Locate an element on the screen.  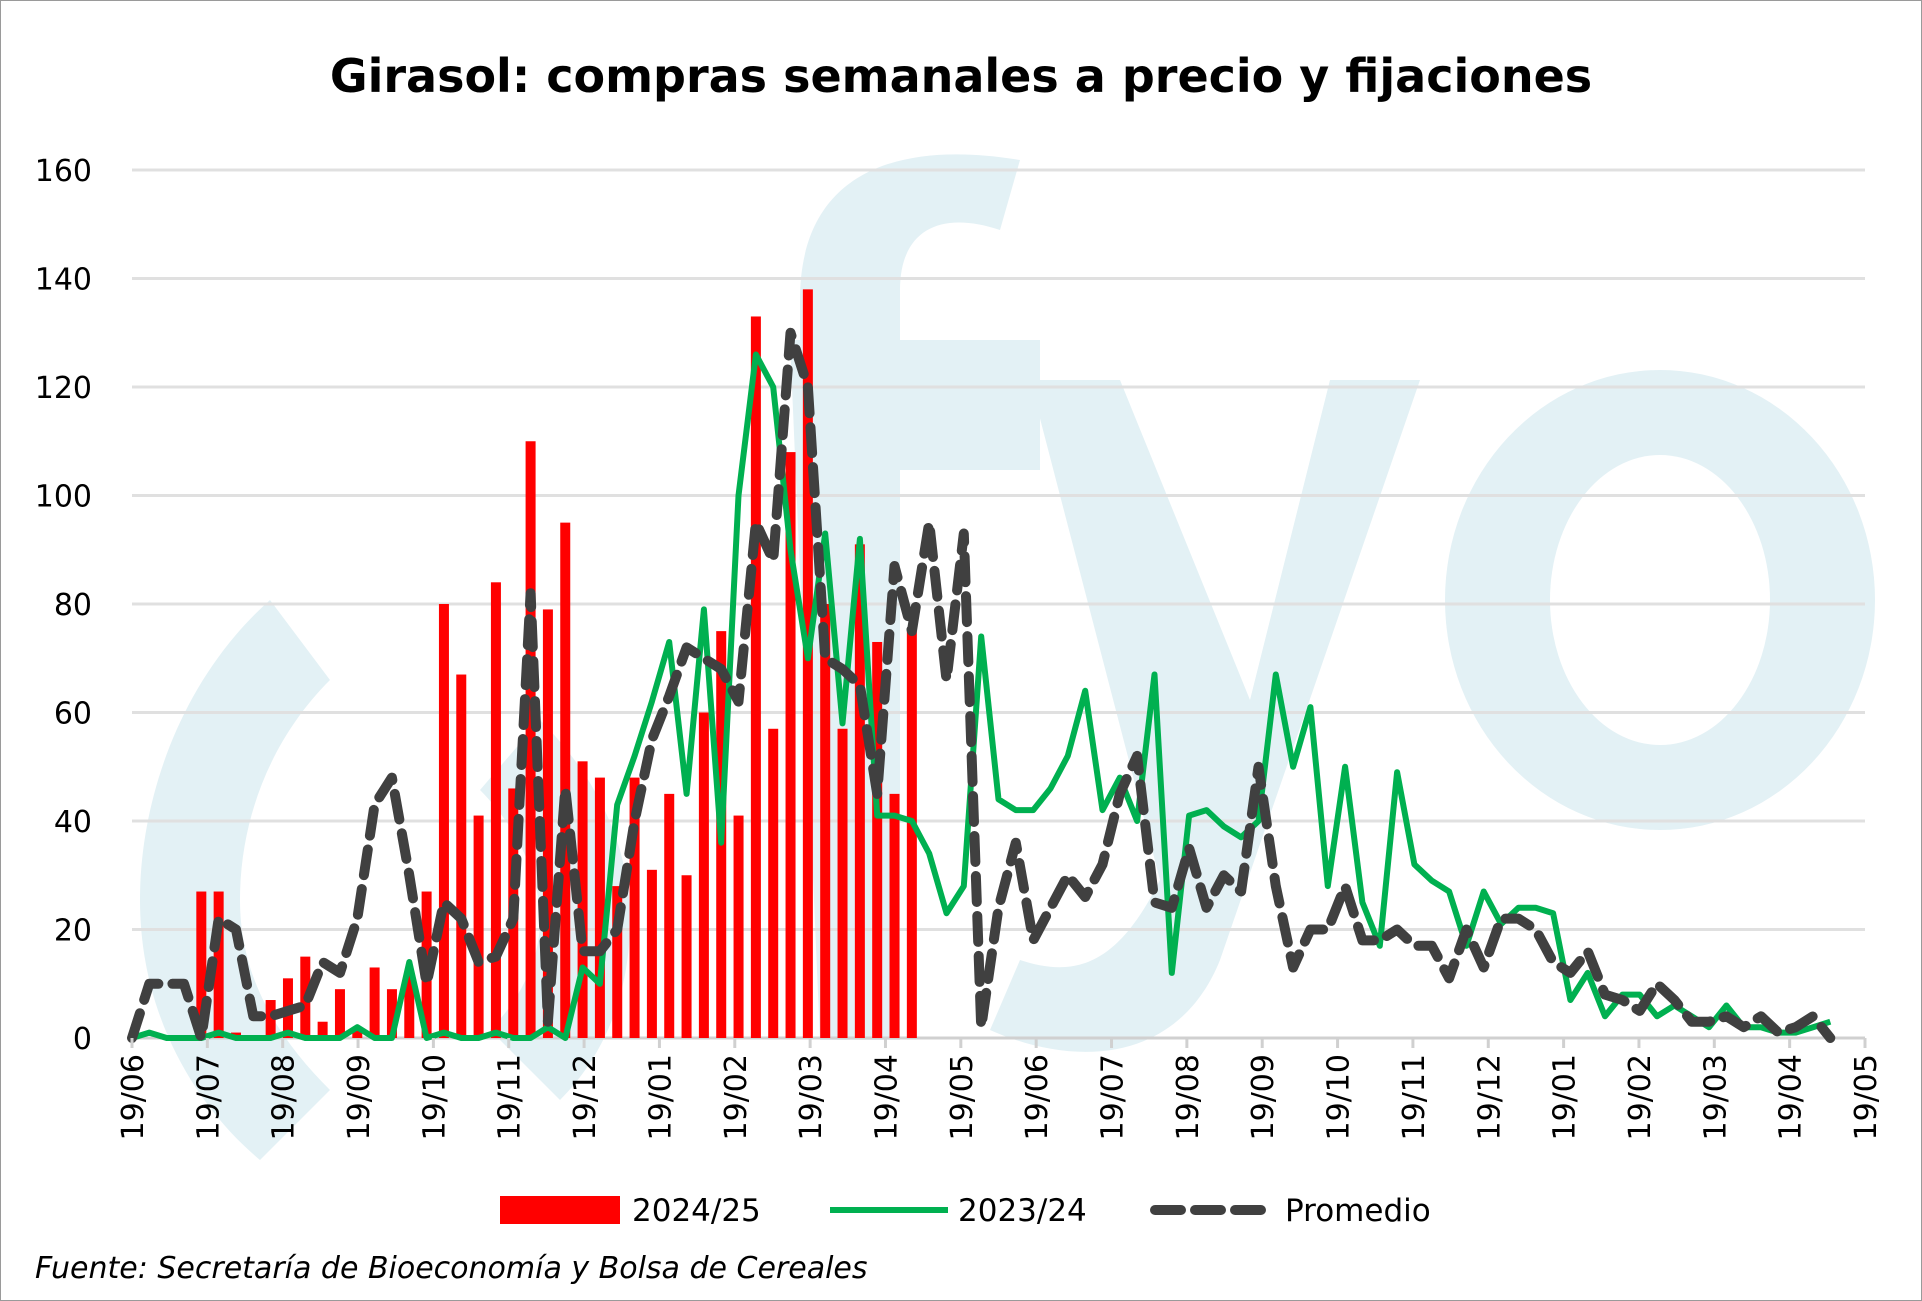
y-tick-label: 80 is located at coordinates (73, 605).